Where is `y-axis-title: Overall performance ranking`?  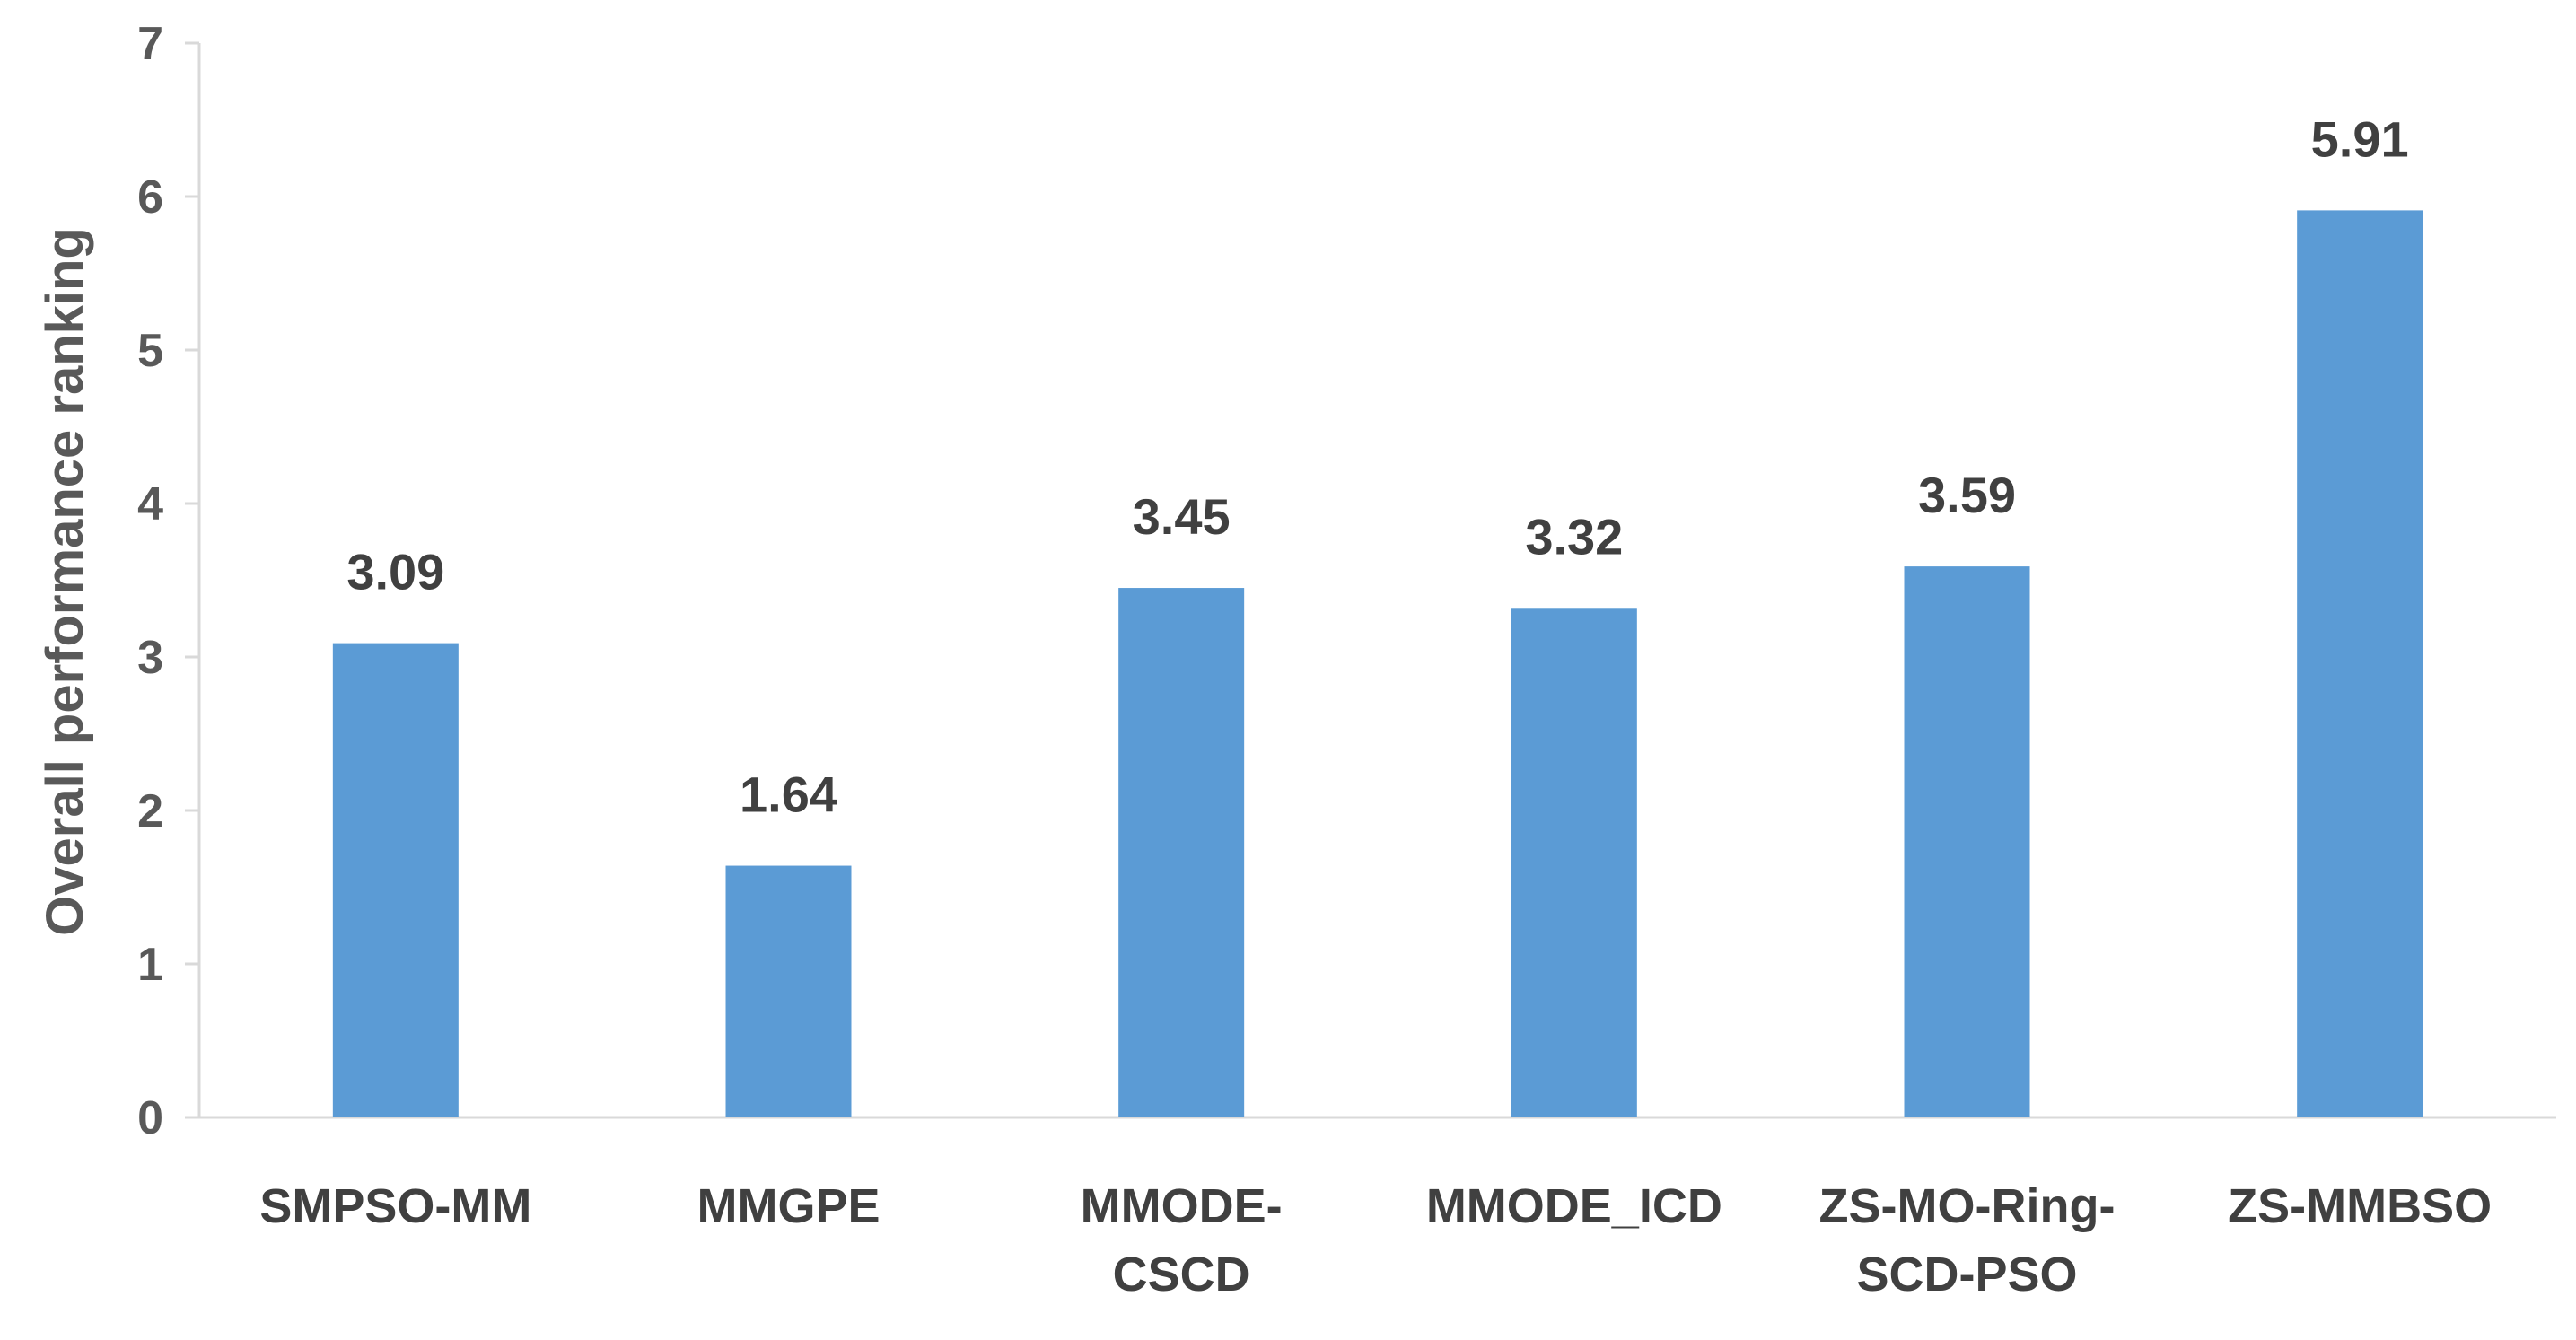 y-axis-title: Overall performance ranking is located at coordinates (65, 581).